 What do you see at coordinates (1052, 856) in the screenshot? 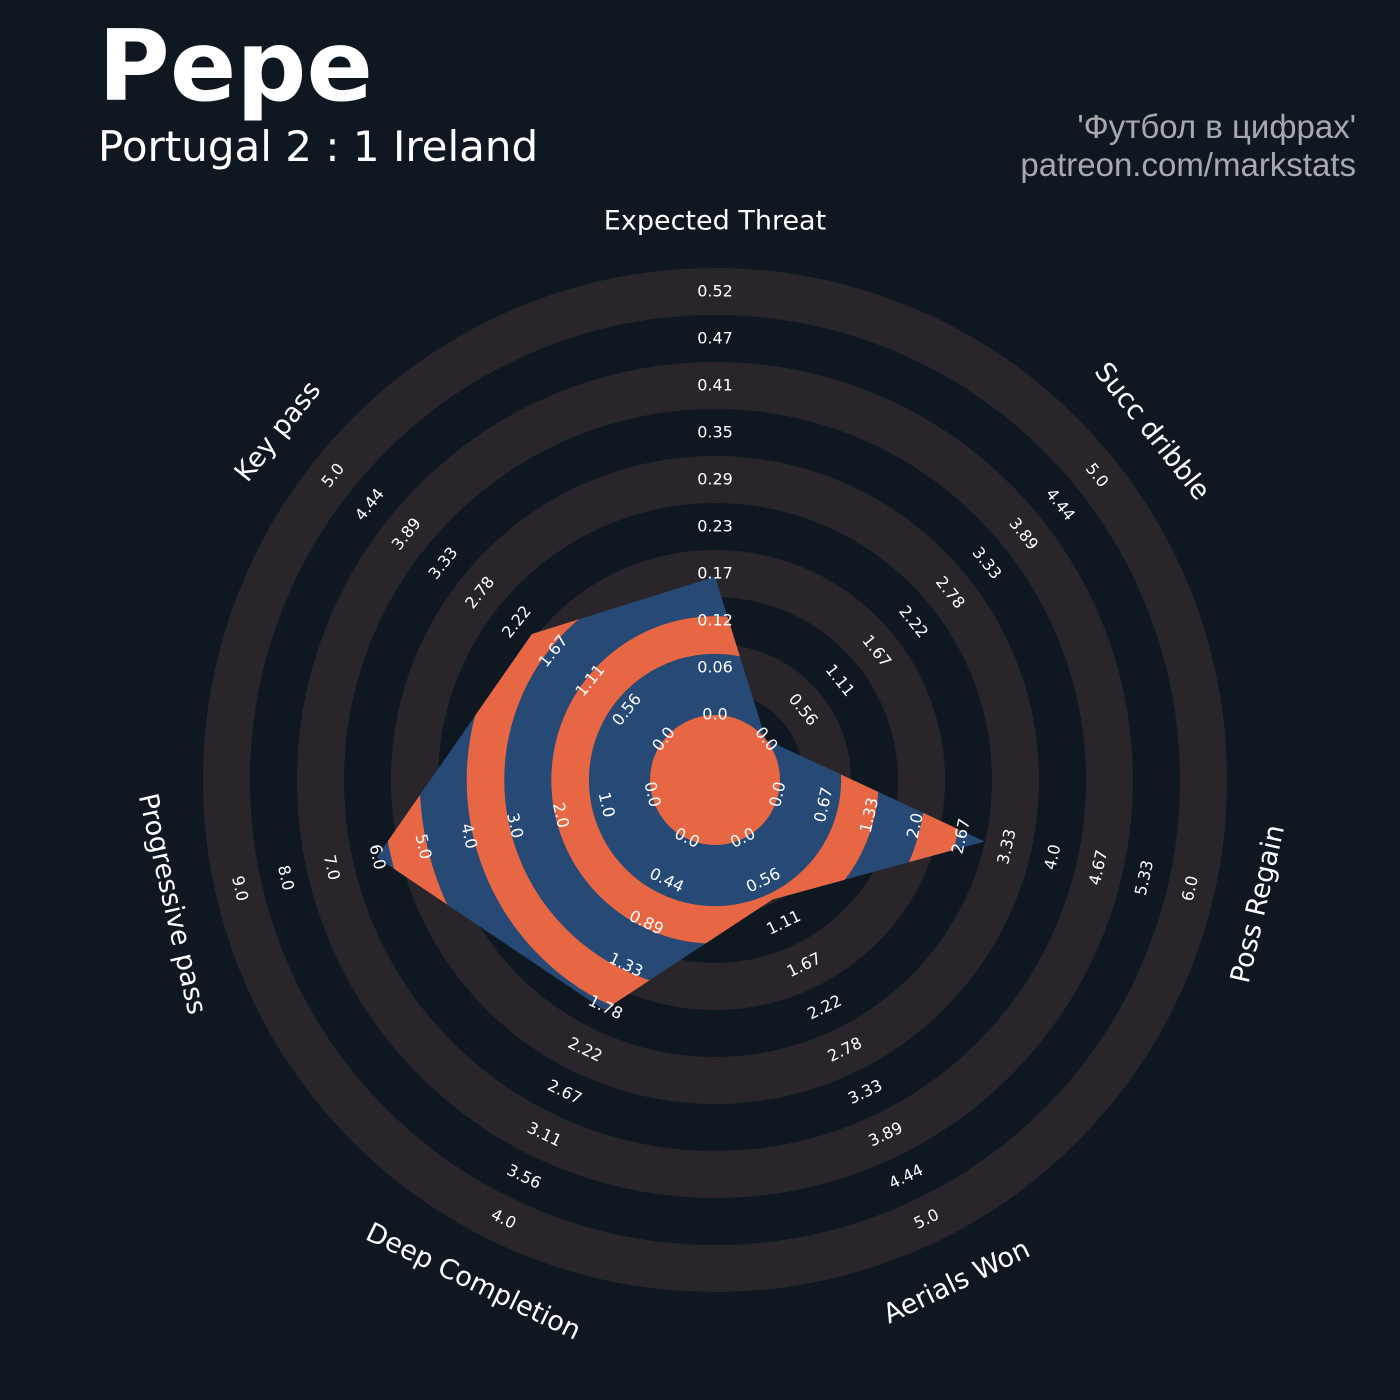
I see `tick-label: 4.0` at bounding box center [1052, 856].